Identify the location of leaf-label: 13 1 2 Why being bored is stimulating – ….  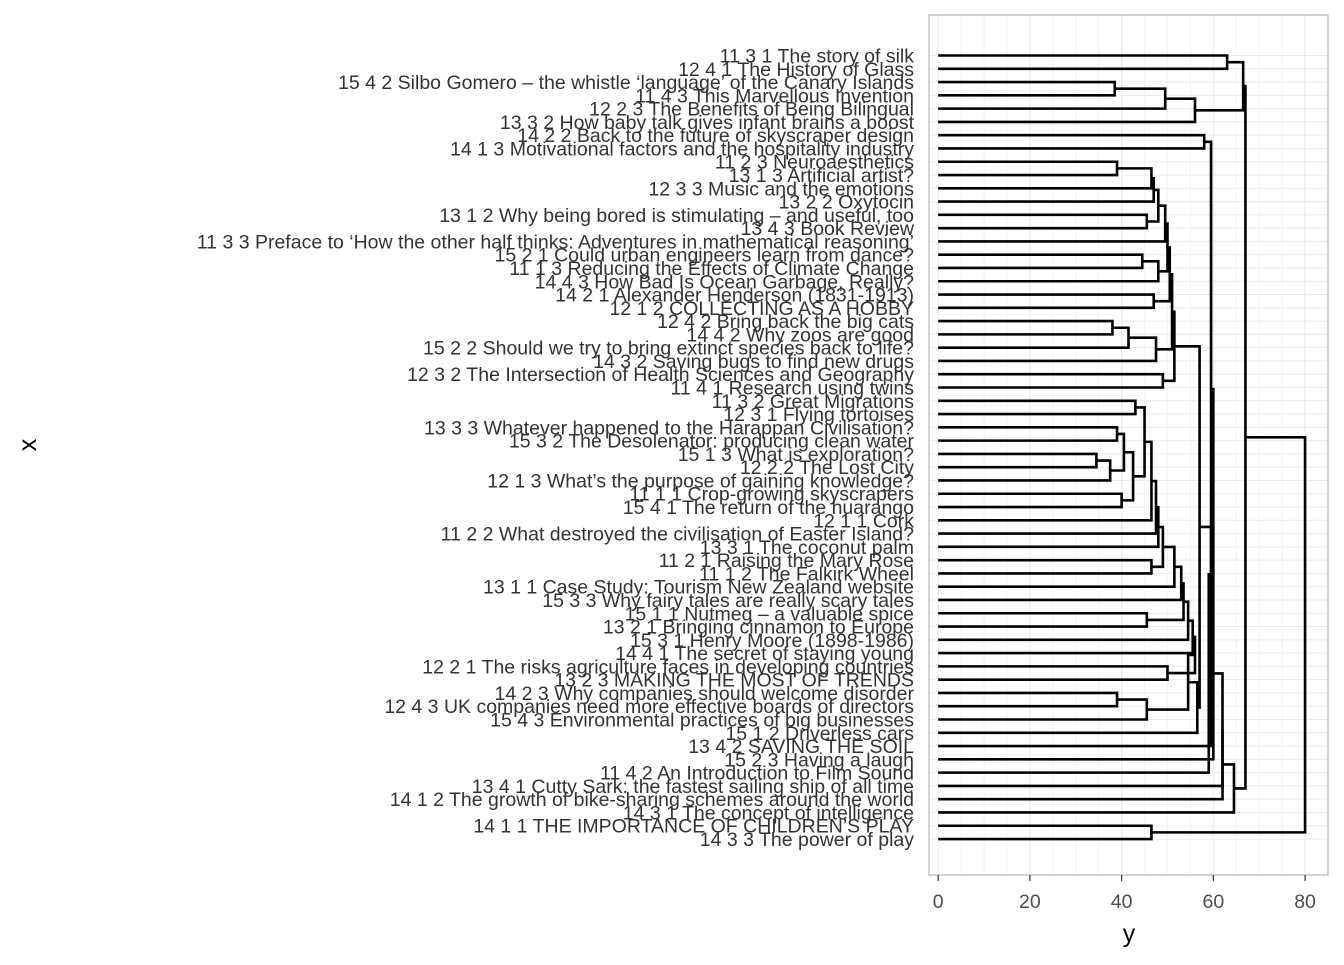
(676, 216).